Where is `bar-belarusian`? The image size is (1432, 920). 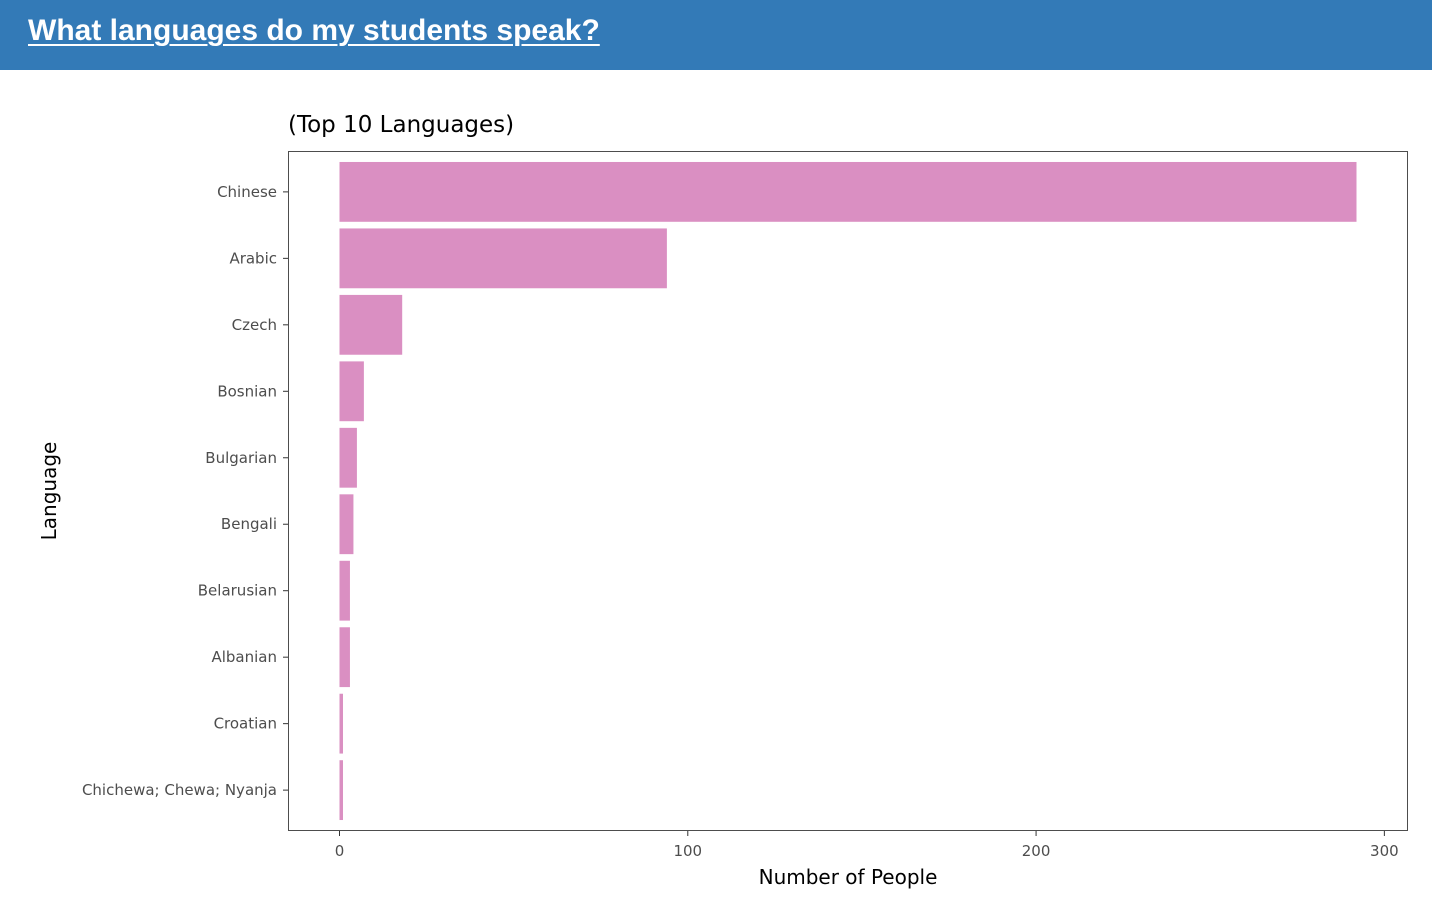
bar-belarusian is located at coordinates (344, 590).